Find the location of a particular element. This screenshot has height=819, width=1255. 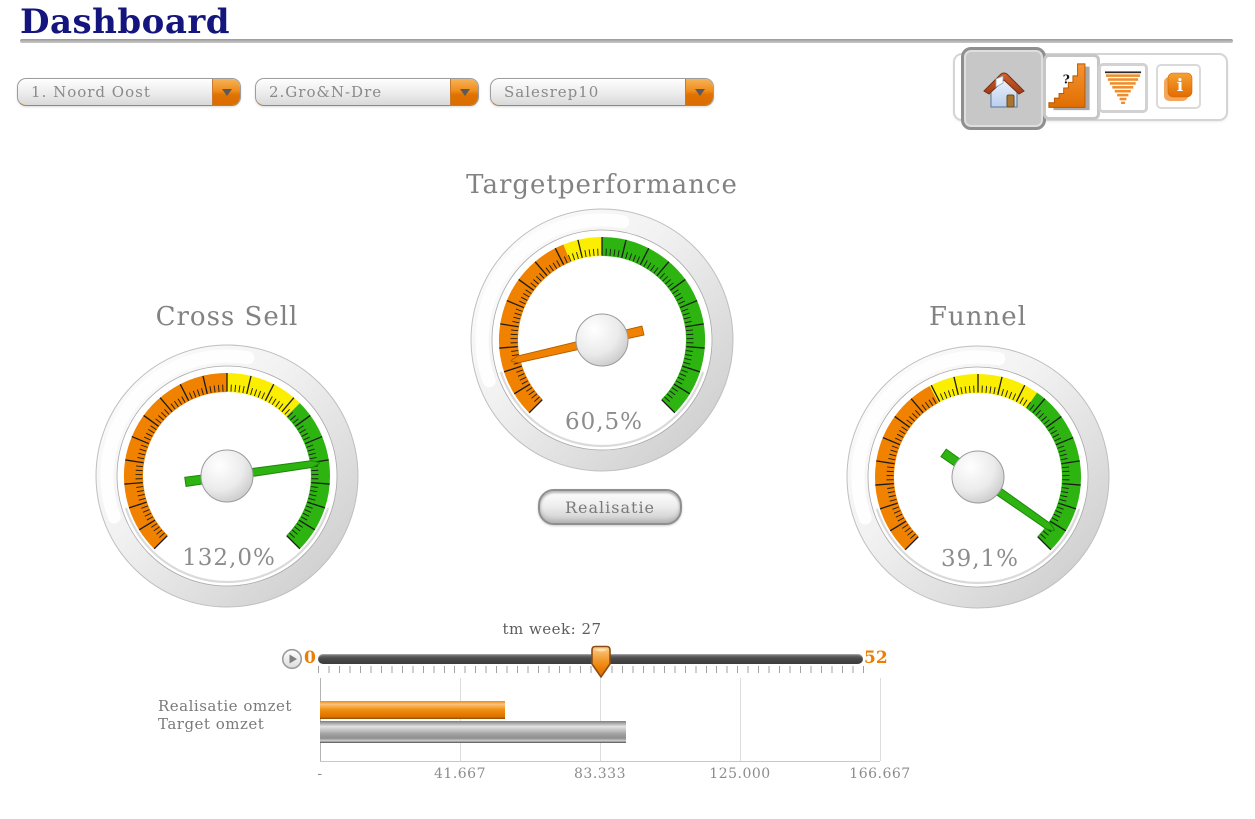

growth-chart-button: ? is located at coordinates (1071, 87).